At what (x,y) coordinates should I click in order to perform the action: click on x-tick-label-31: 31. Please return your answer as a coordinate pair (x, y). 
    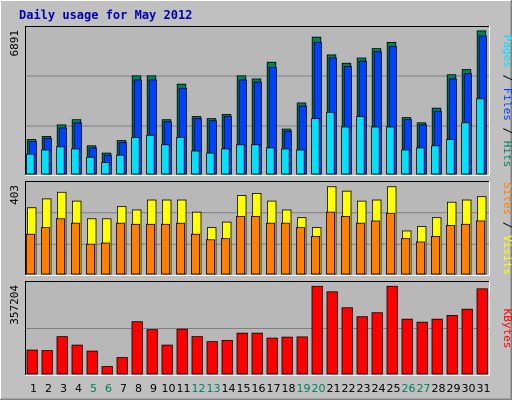
    Looking at the image, I should click on (484, 388).